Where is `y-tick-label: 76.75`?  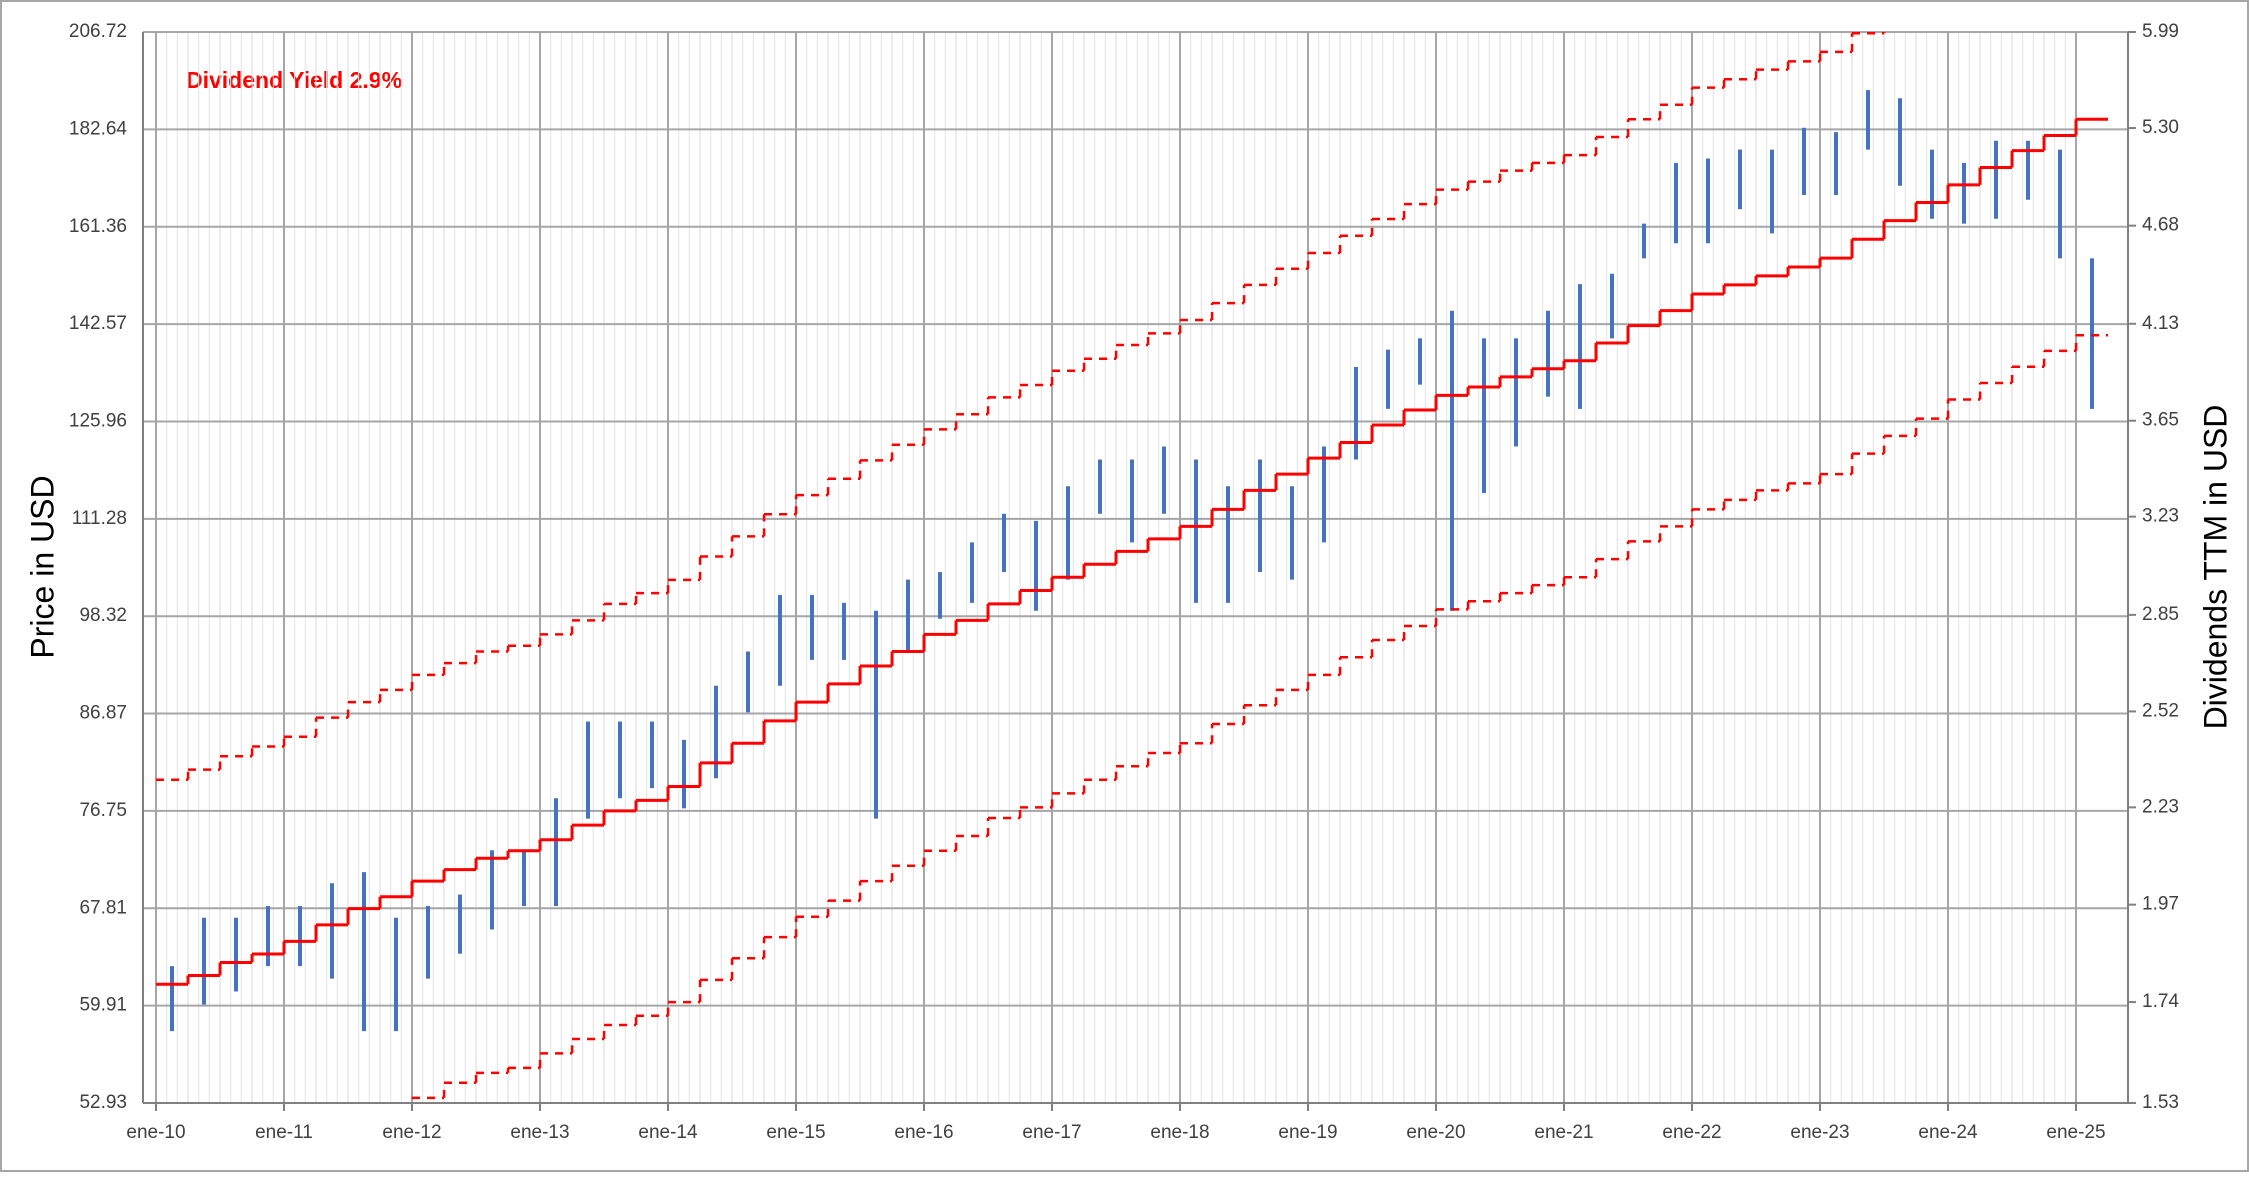
y-tick-label: 76.75 is located at coordinates (103, 810).